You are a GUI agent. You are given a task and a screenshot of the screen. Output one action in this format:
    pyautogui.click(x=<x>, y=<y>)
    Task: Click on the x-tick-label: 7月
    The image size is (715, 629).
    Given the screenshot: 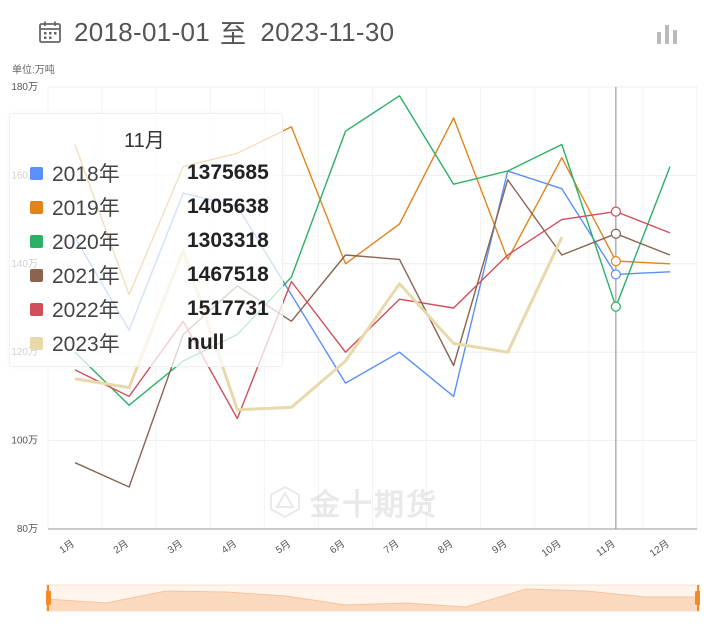 What is the action you would take?
    pyautogui.click(x=392, y=547)
    